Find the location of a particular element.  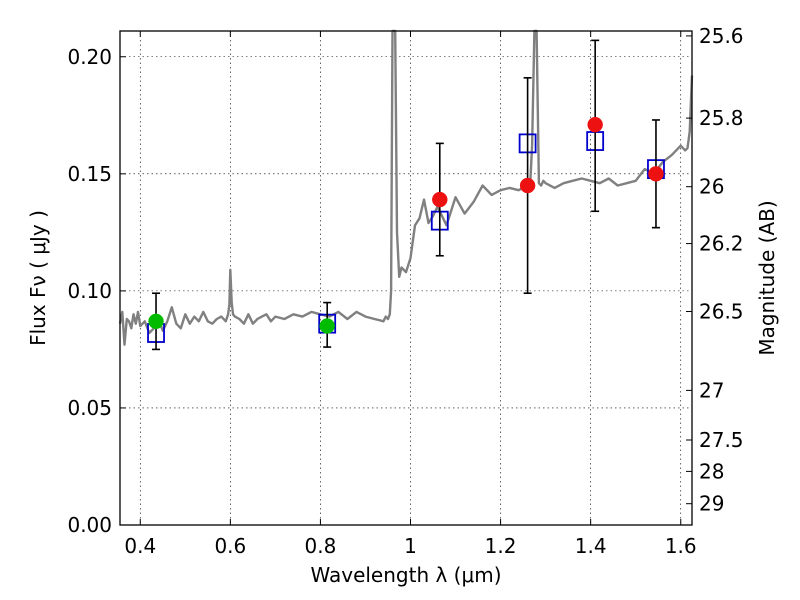

y-tick-label: 0.15 is located at coordinates (89, 174).